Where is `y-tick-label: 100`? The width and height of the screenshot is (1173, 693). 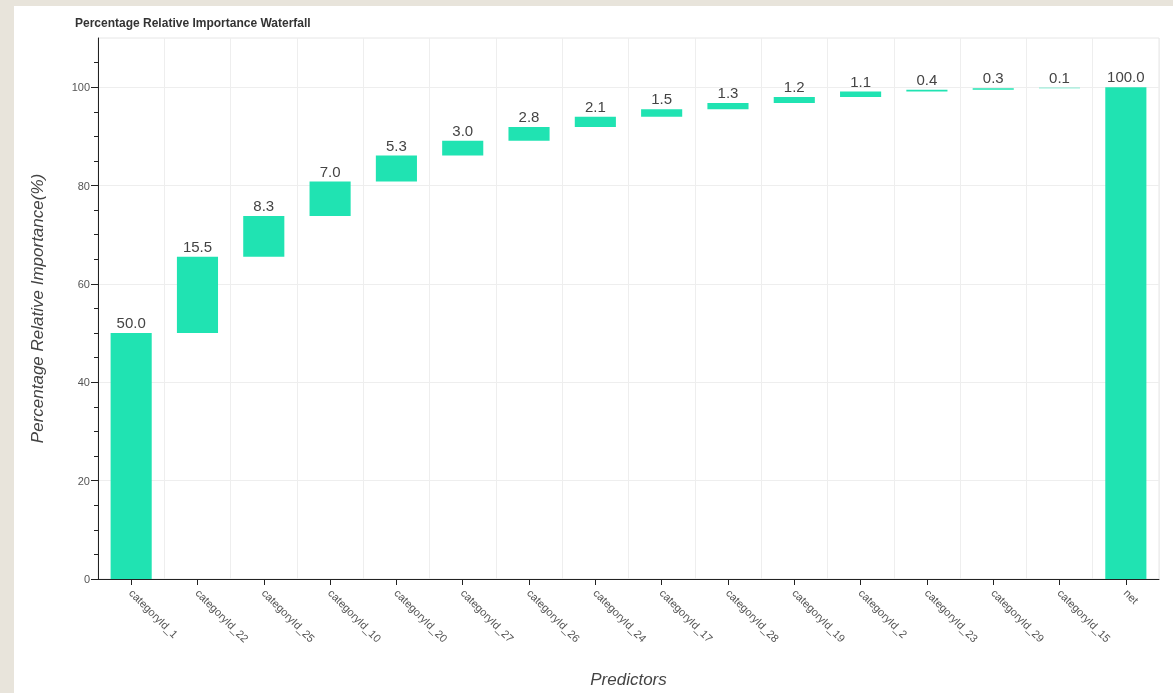 y-tick-label: 100 is located at coordinates (80, 87).